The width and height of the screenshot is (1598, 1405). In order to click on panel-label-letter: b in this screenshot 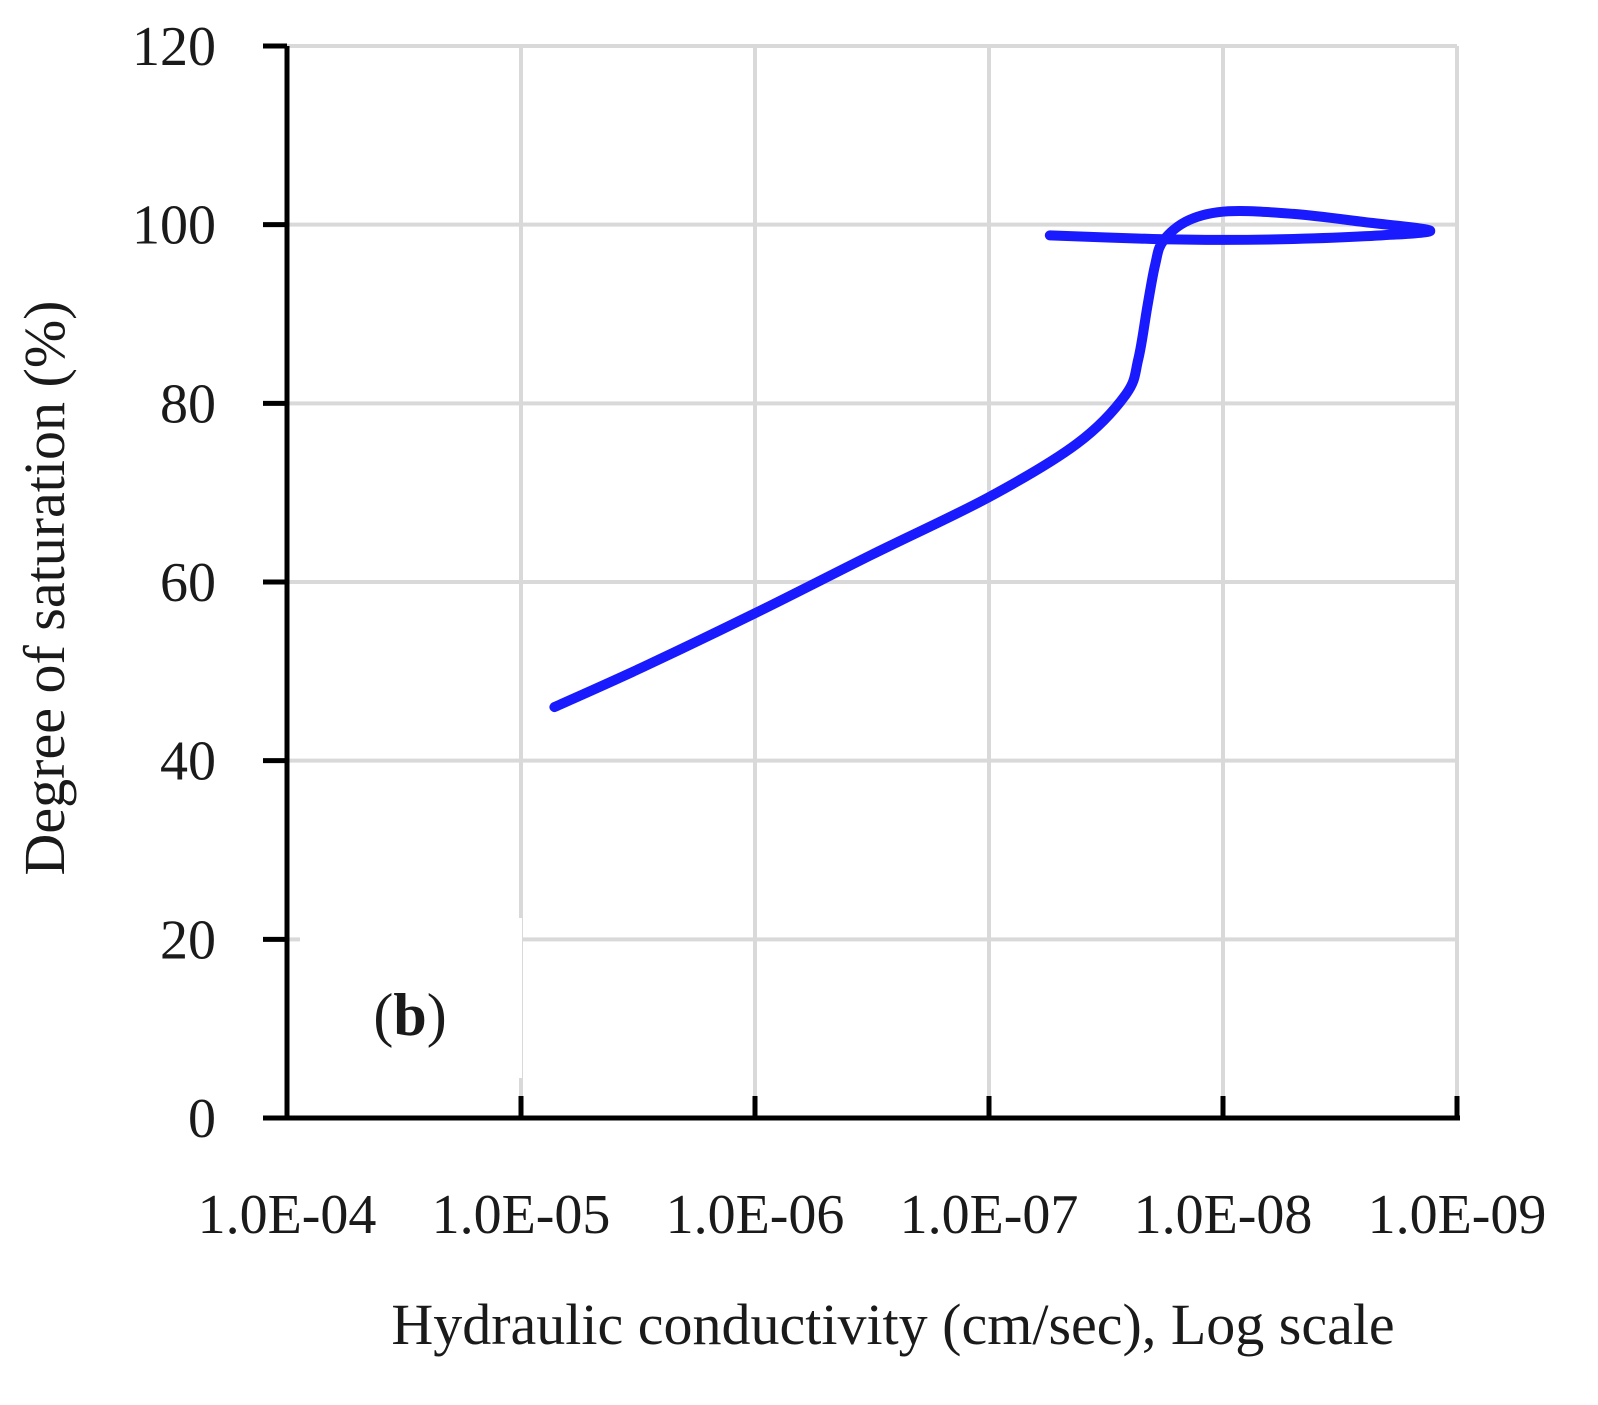, I will do `click(409, 1015)`.